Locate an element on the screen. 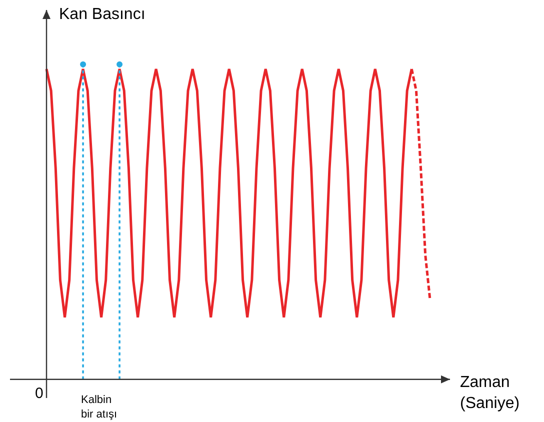 Image resolution: width=544 pixels, height=422 pixels. text: Kalbin bir atışı is located at coordinates (99, 407).